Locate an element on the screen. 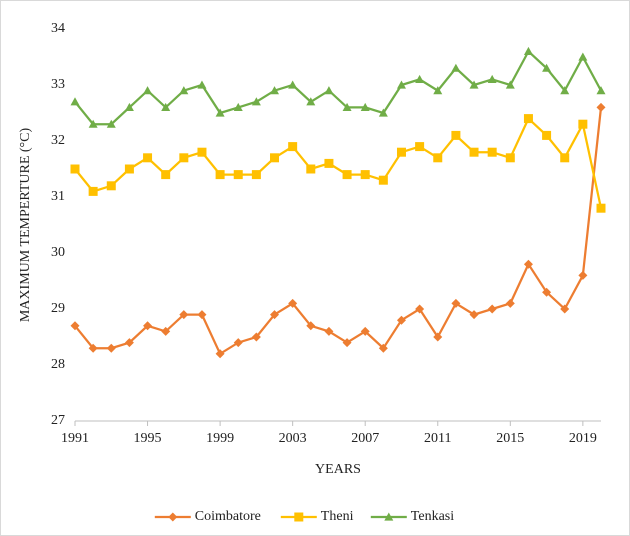  x-tick-label: 1999 is located at coordinates (220, 438).